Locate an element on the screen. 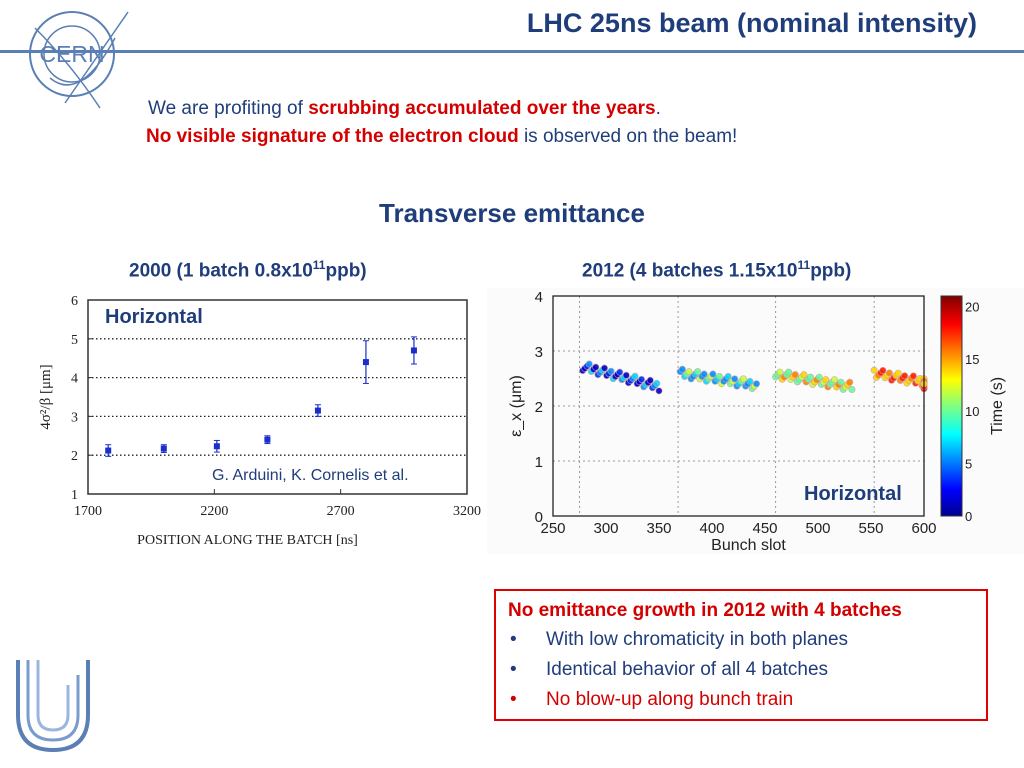  intro-line1-prefix: We are profiting of is located at coordinates (228, 108).